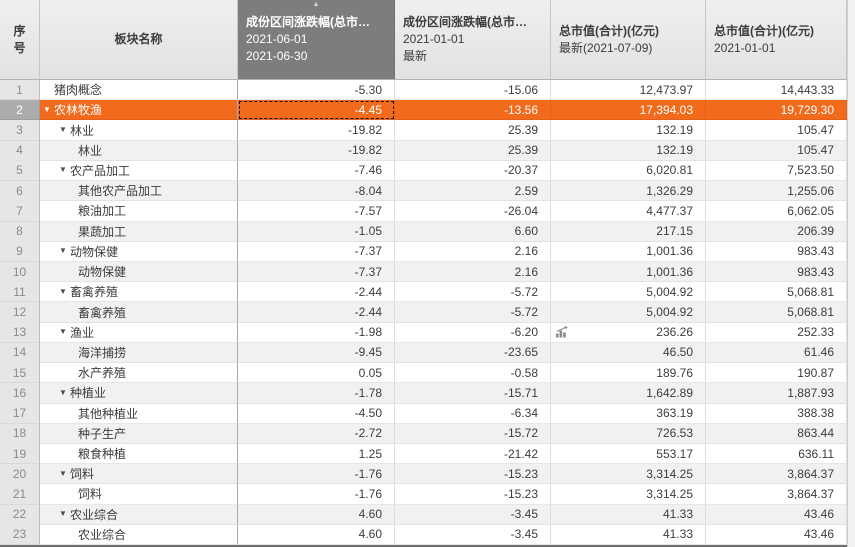 The height and width of the screenshot is (547, 855). What do you see at coordinates (776, 211) in the screenshot?
I see `mv-jan-cell: 6,062.05` at bounding box center [776, 211].